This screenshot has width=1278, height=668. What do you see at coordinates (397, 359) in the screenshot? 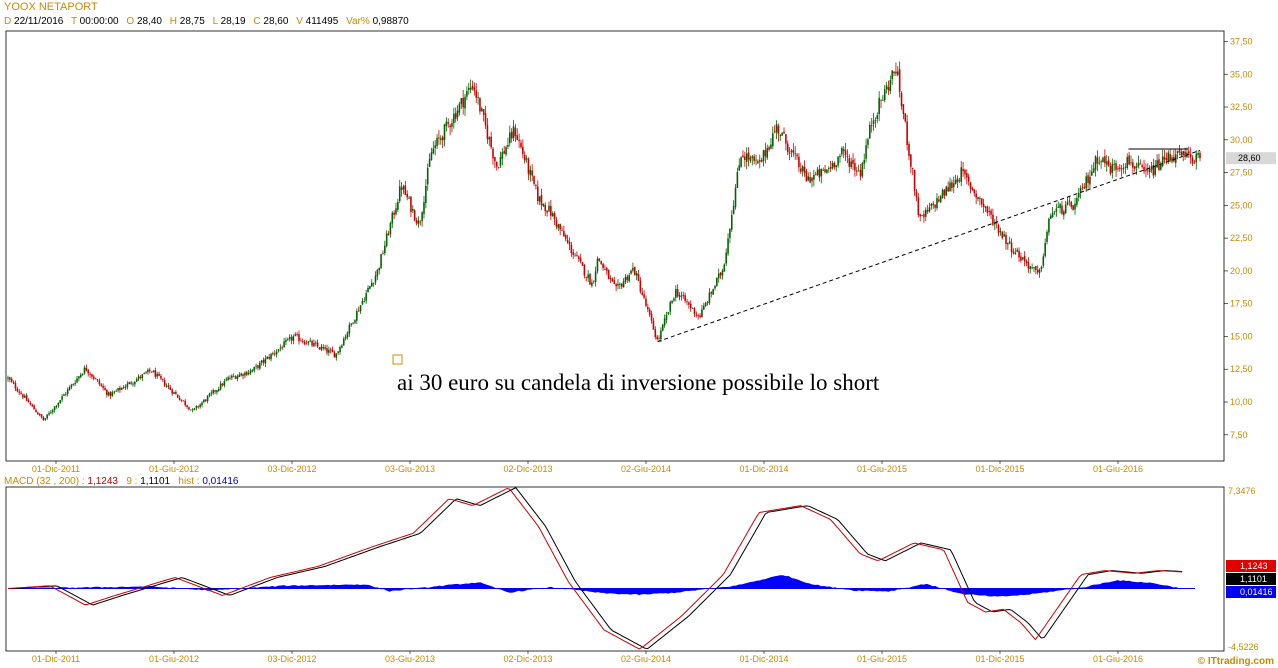
I see `annotation-marker` at bounding box center [397, 359].